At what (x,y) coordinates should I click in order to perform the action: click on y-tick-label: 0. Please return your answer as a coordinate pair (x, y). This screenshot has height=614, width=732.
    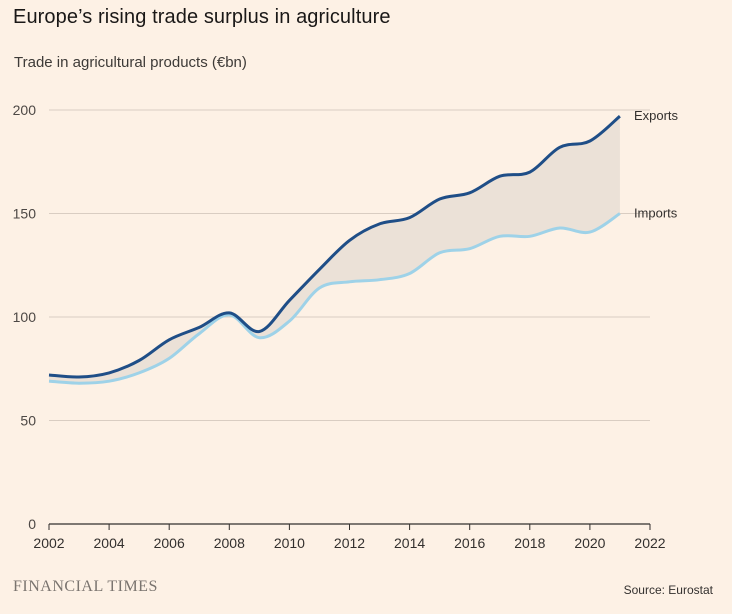
    Looking at the image, I should click on (32, 524).